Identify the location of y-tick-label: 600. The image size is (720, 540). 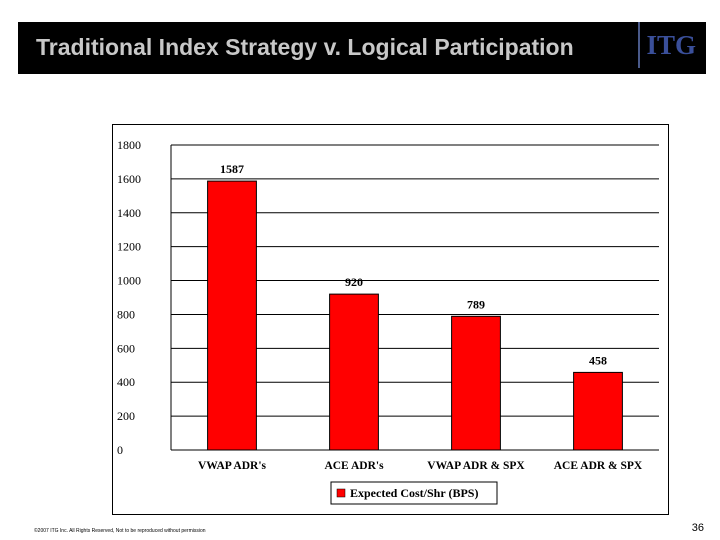
(126, 348).